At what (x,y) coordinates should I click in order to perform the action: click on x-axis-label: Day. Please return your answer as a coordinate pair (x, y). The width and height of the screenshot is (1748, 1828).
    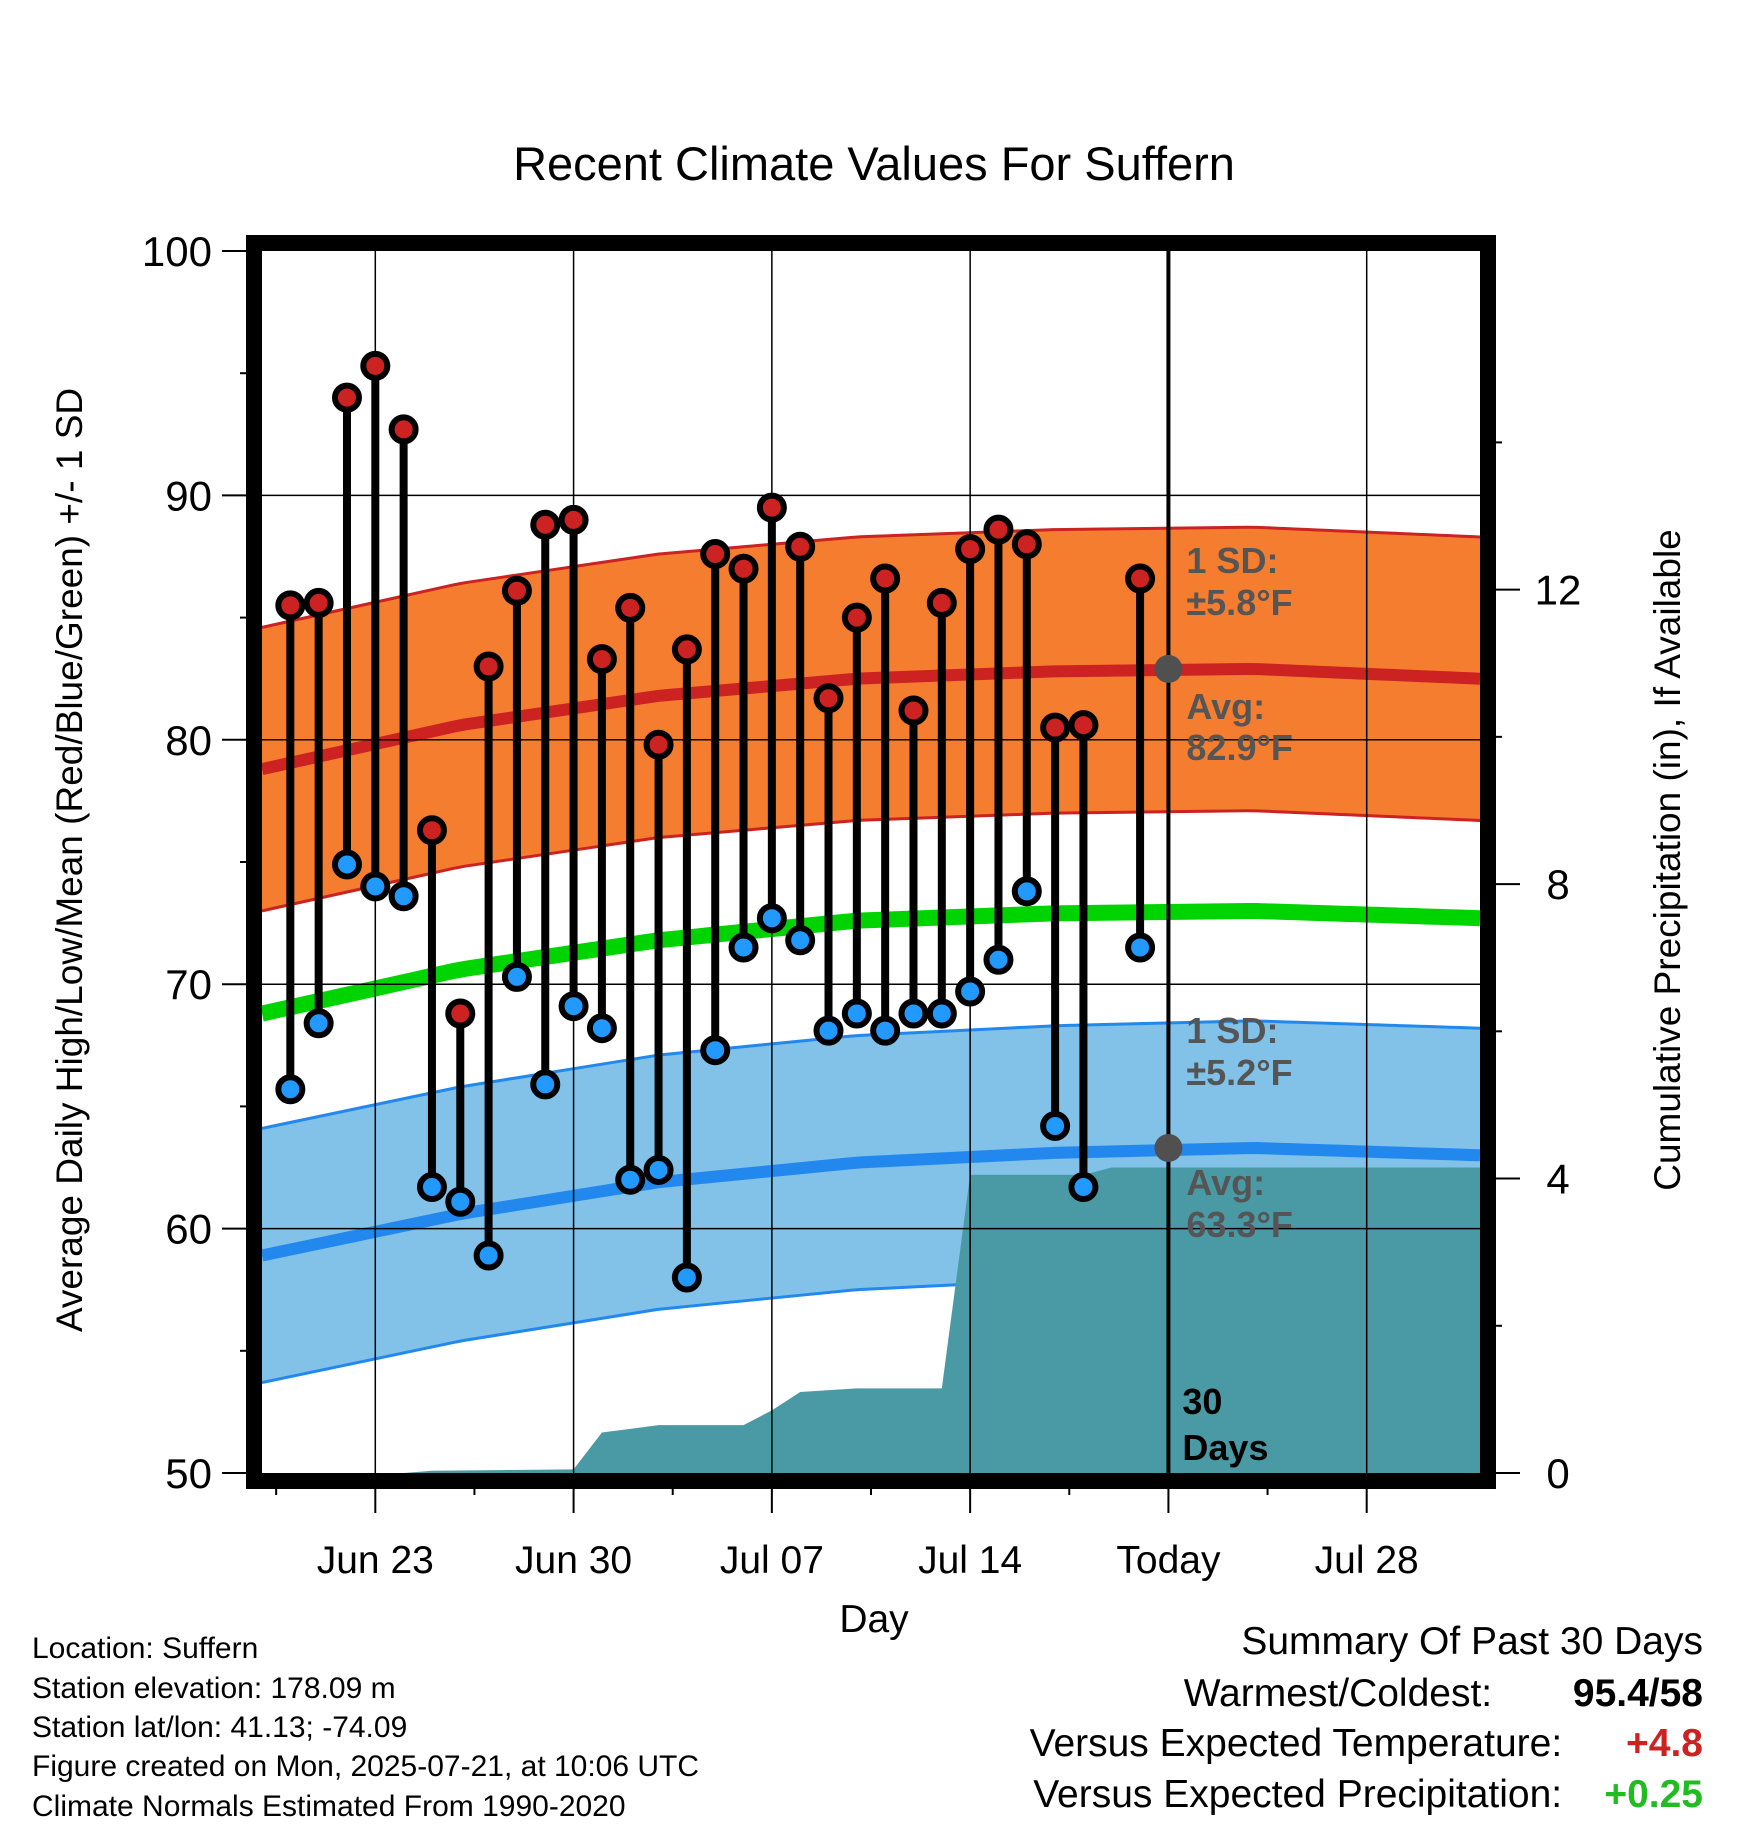
    Looking at the image, I should click on (874, 1619).